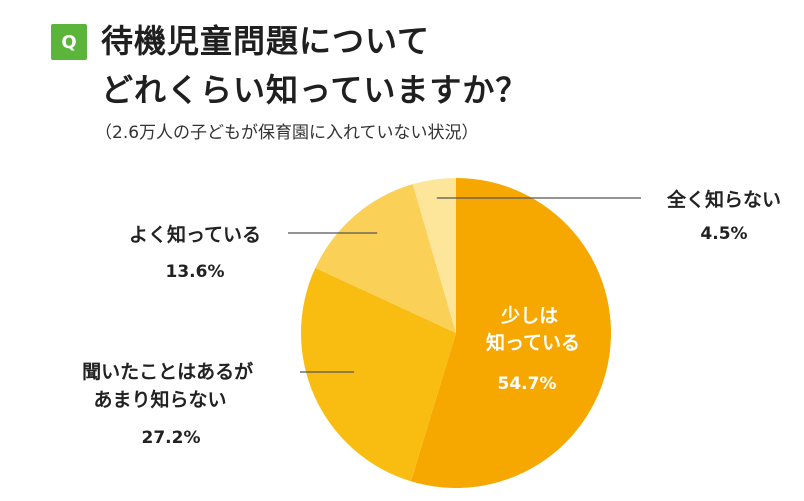 This screenshot has width=804, height=501. Describe the element at coordinates (171, 438) in the screenshot. I see `slice-value-heard-of: 27.2%` at that location.